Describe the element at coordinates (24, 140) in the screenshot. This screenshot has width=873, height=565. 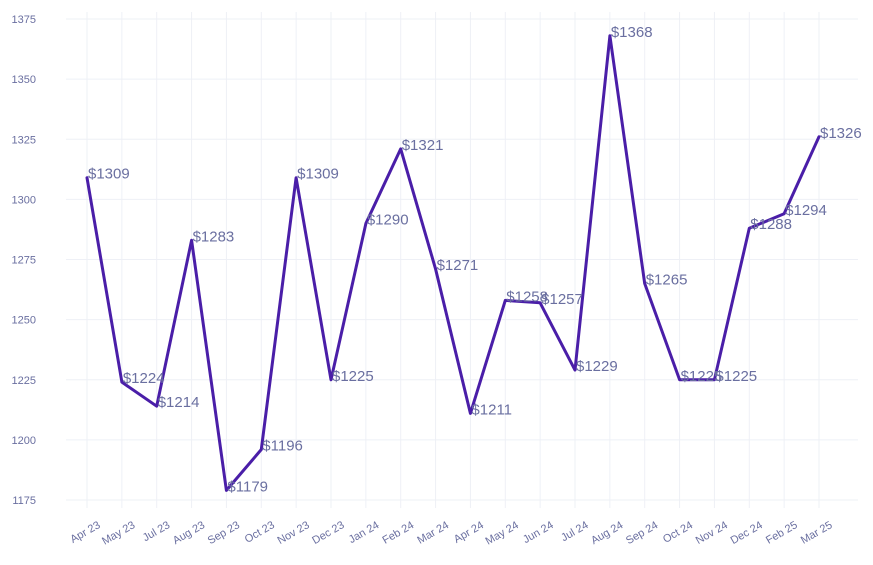
I see `y-tick-label: 1325` at that location.